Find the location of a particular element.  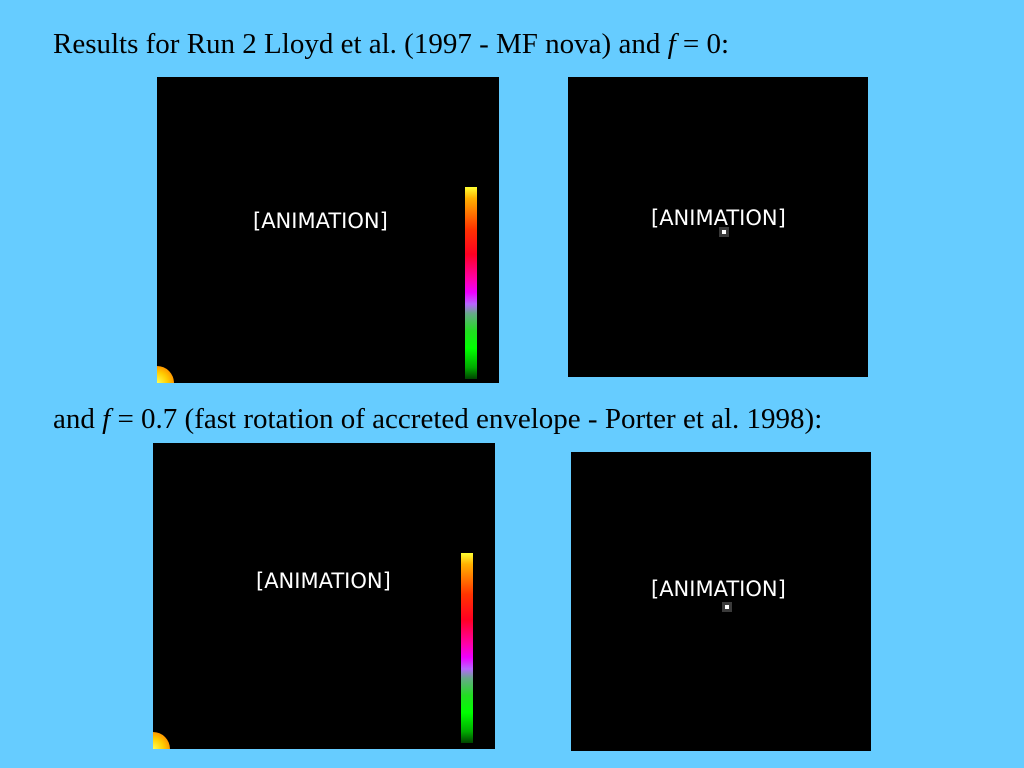

animation-panel-top-left: [ANIMATION] is located at coordinates (328, 230).